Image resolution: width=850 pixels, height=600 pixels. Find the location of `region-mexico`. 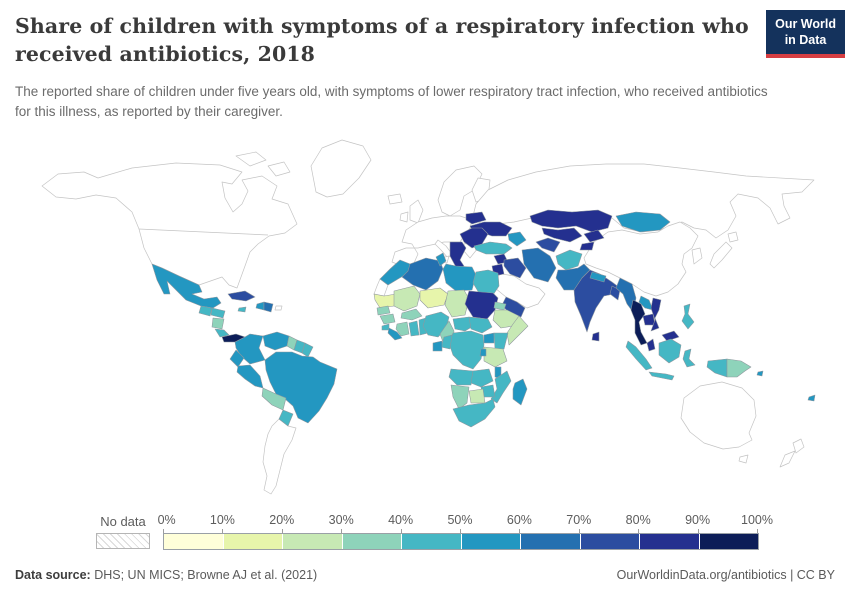

region-mexico is located at coordinates (186, 286).